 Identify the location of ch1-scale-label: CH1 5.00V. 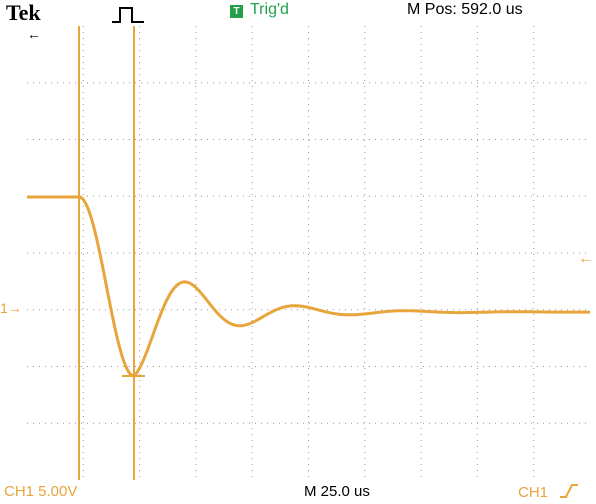
(41, 491).